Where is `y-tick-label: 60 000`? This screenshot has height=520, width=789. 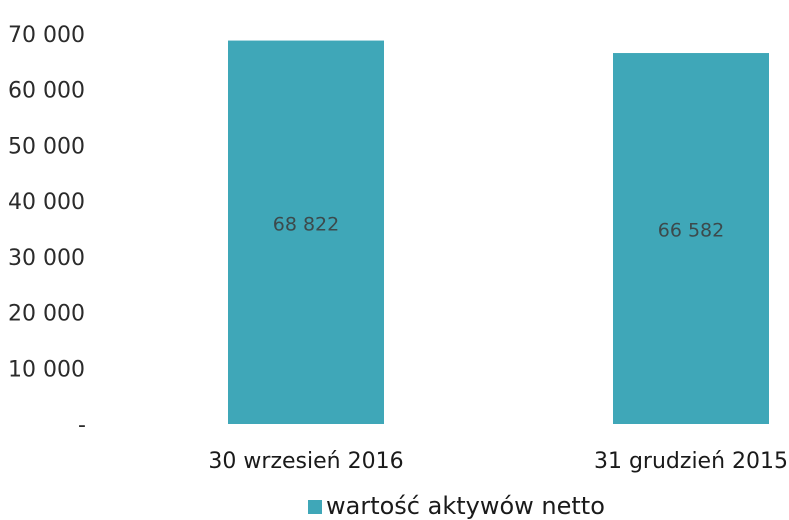
y-tick-label: 60 000 is located at coordinates (46, 91).